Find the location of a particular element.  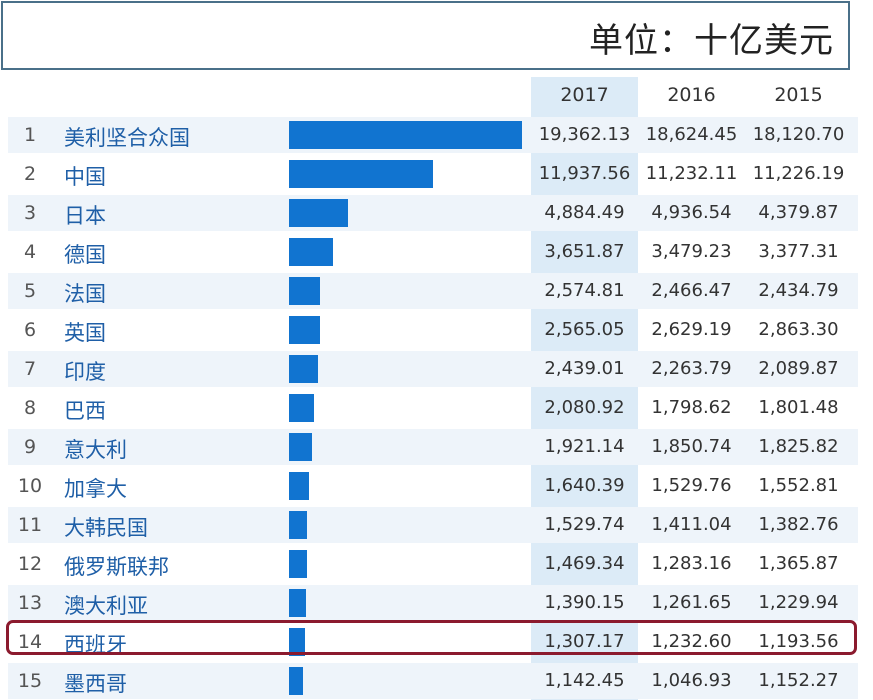

value-2015: 1,825.82 is located at coordinates (798, 446).